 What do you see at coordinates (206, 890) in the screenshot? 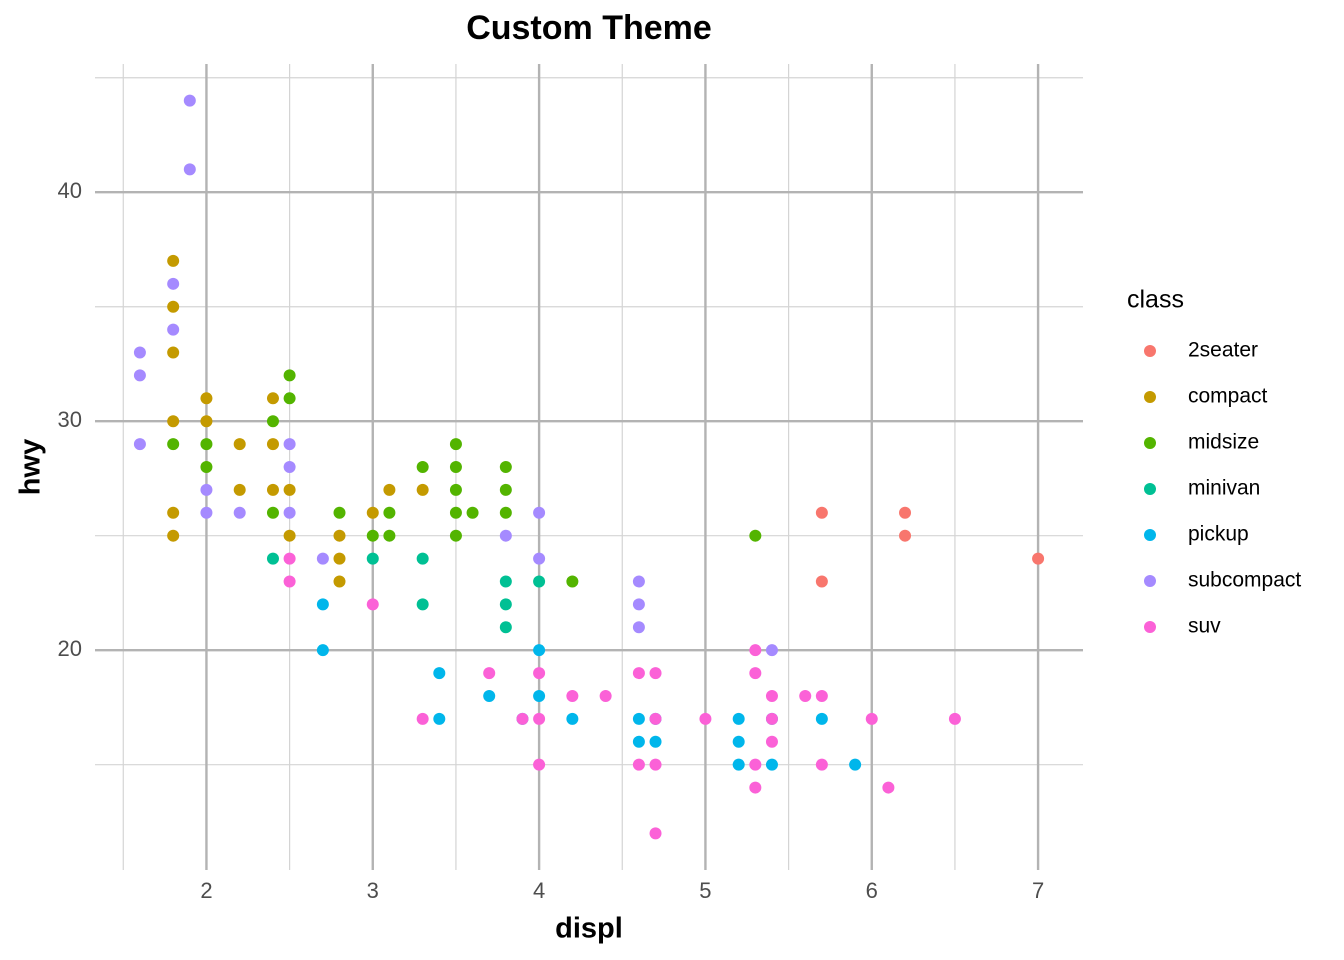
I see `x-tick-label: 2` at bounding box center [206, 890].